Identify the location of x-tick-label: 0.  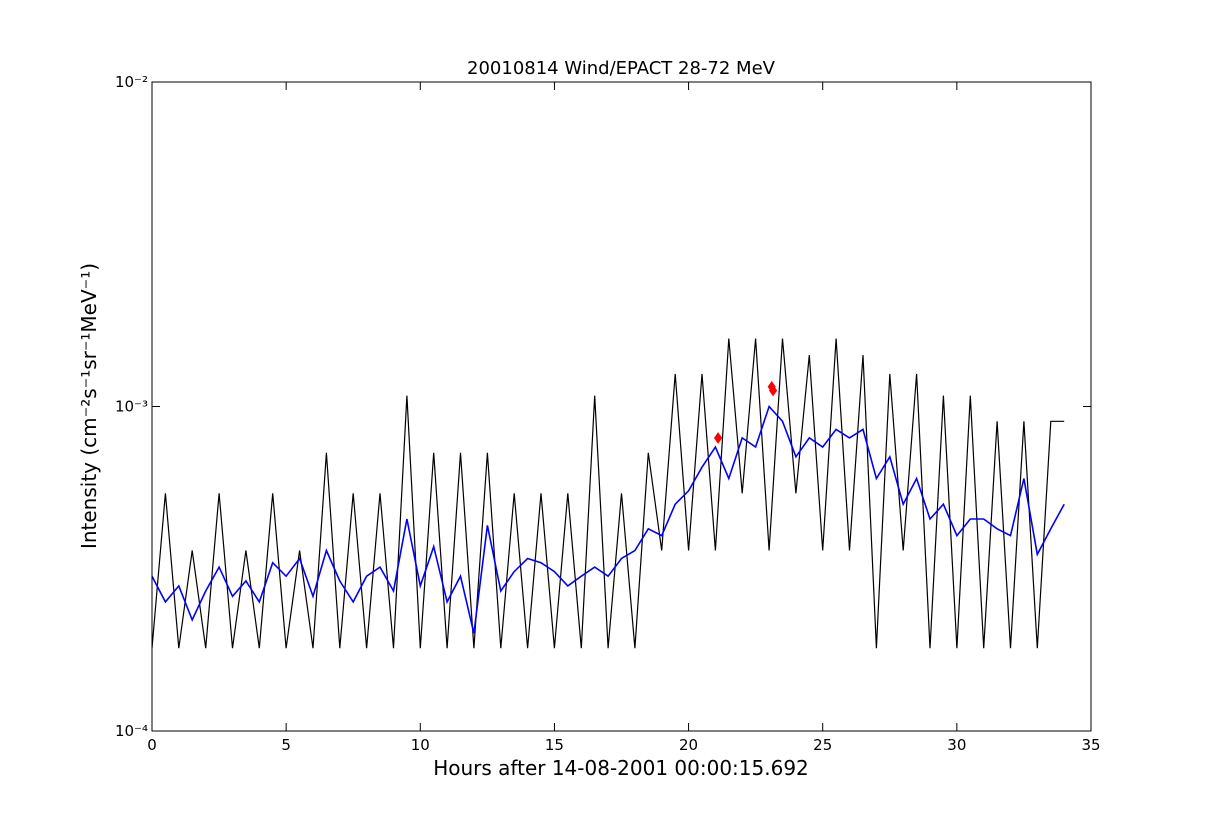
(152, 745).